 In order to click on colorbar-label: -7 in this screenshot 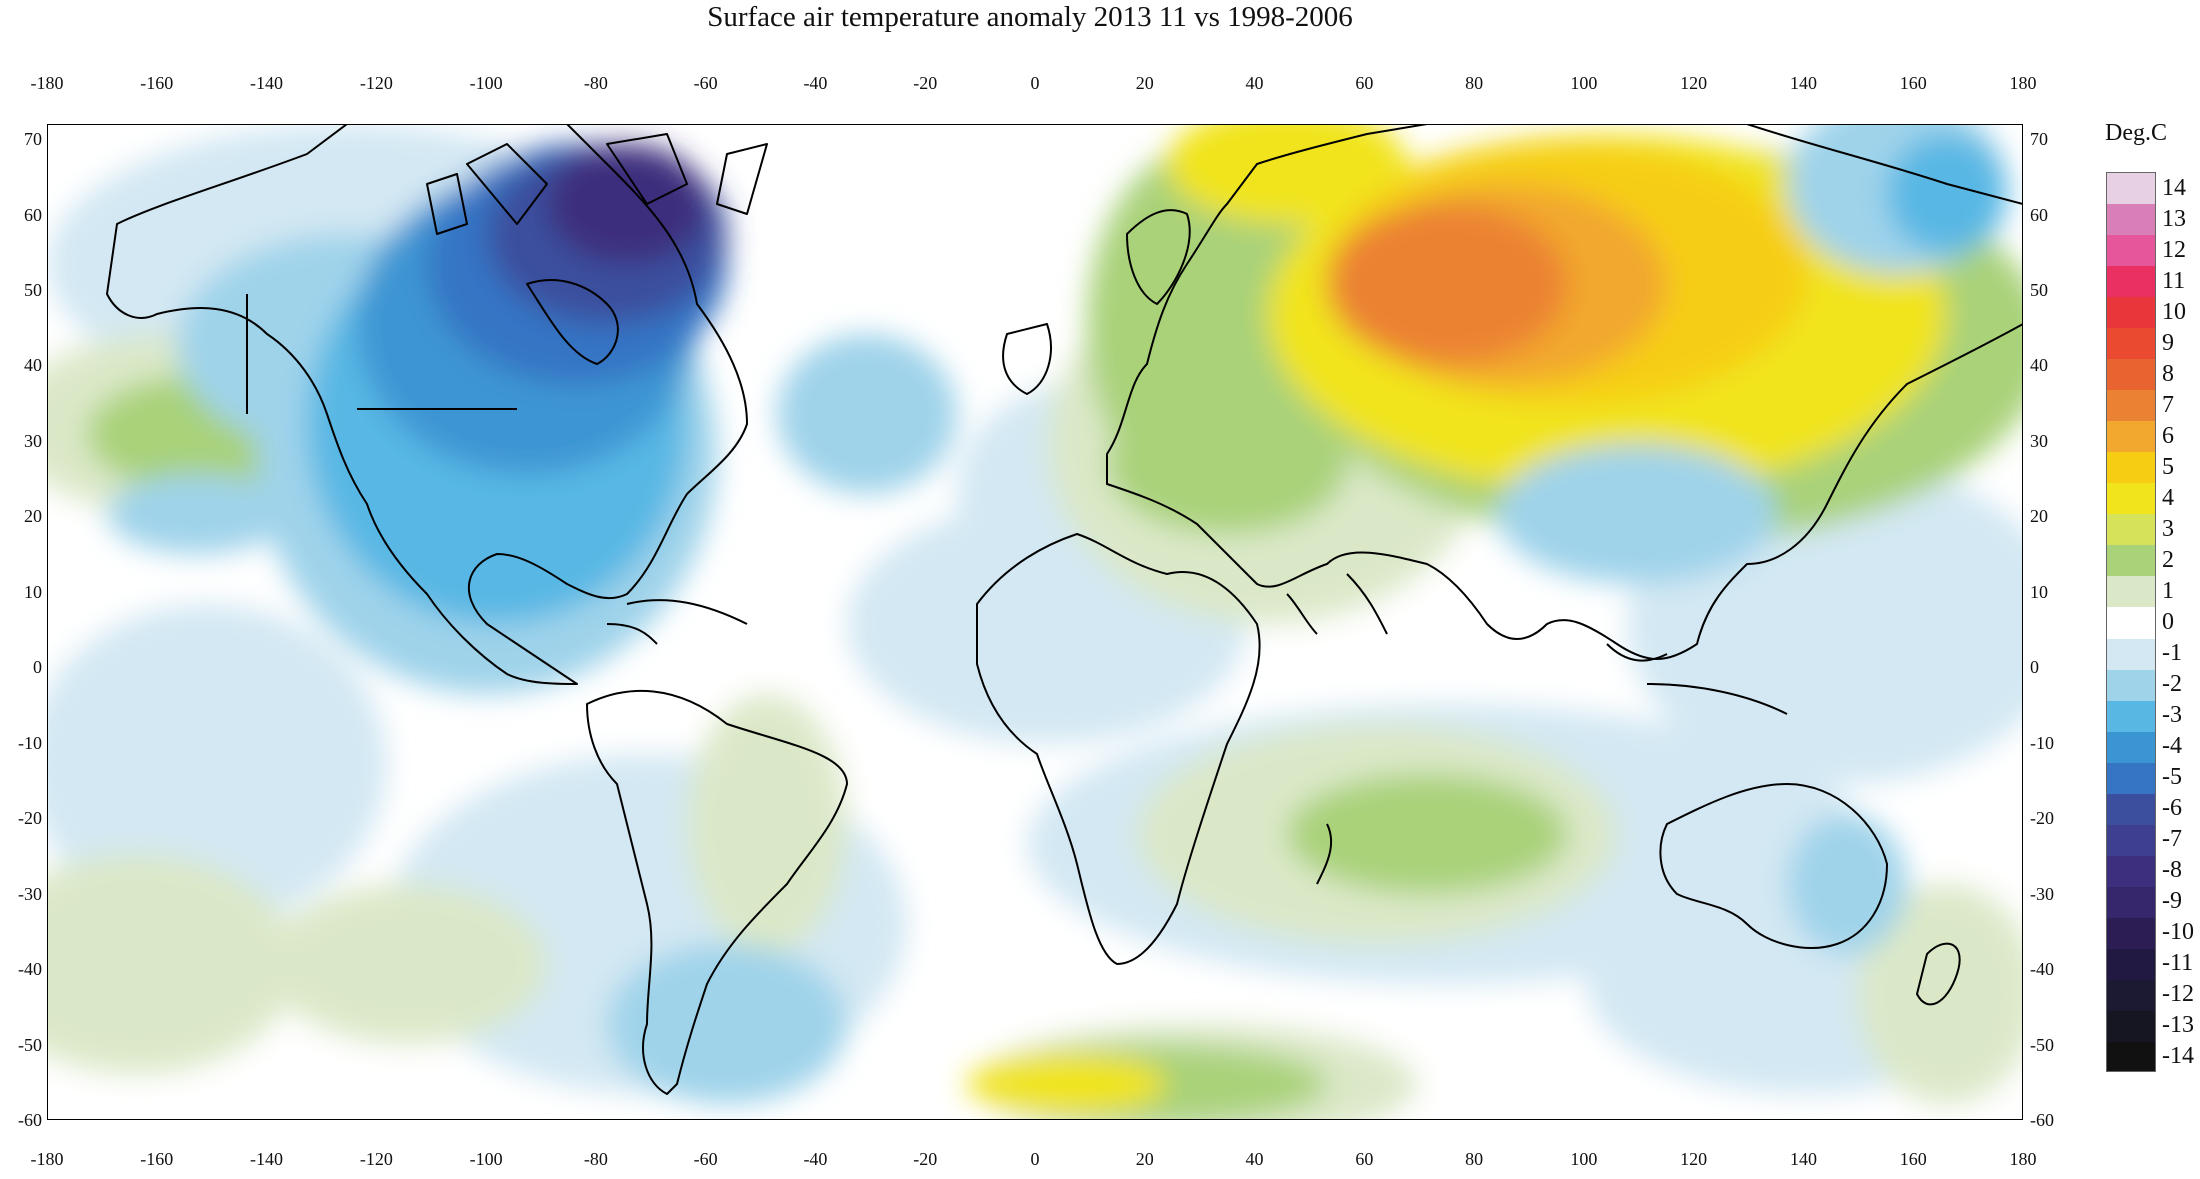, I will do `click(2172, 839)`.